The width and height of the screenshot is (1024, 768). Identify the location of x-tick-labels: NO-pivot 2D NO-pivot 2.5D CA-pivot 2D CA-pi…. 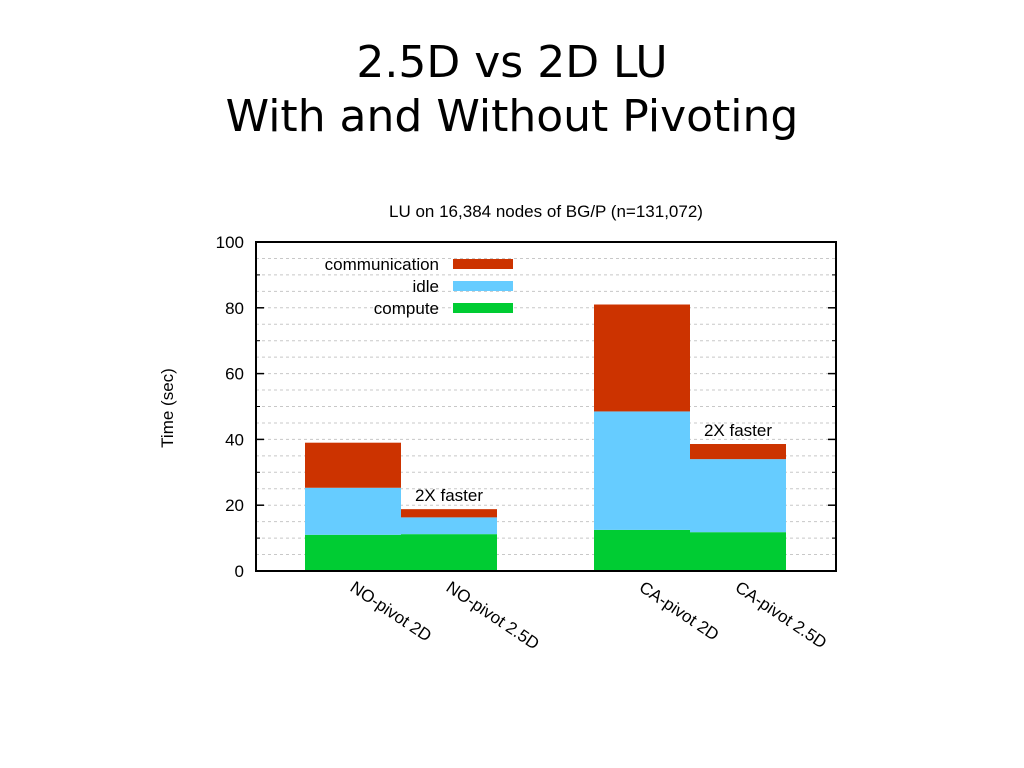
(588, 616).